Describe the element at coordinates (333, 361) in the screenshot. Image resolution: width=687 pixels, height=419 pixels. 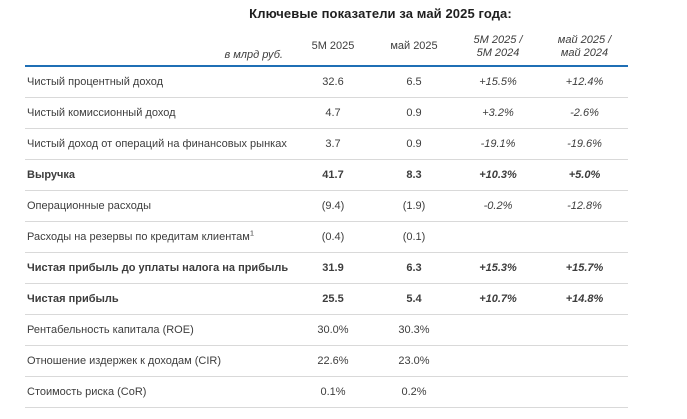
I see `cell-value: 22.6%` at that location.